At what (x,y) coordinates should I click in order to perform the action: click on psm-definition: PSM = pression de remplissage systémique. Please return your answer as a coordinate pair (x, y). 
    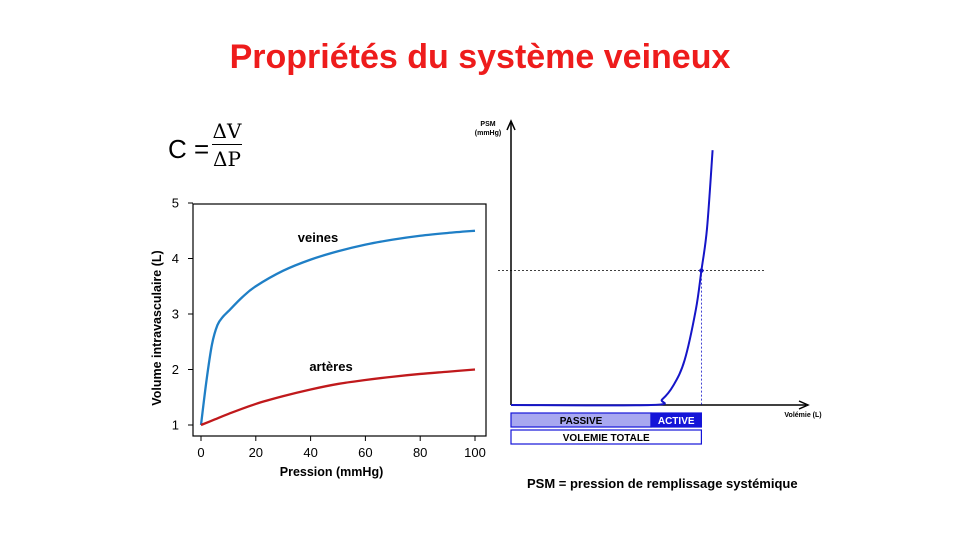
    Looking at the image, I should click on (662, 483).